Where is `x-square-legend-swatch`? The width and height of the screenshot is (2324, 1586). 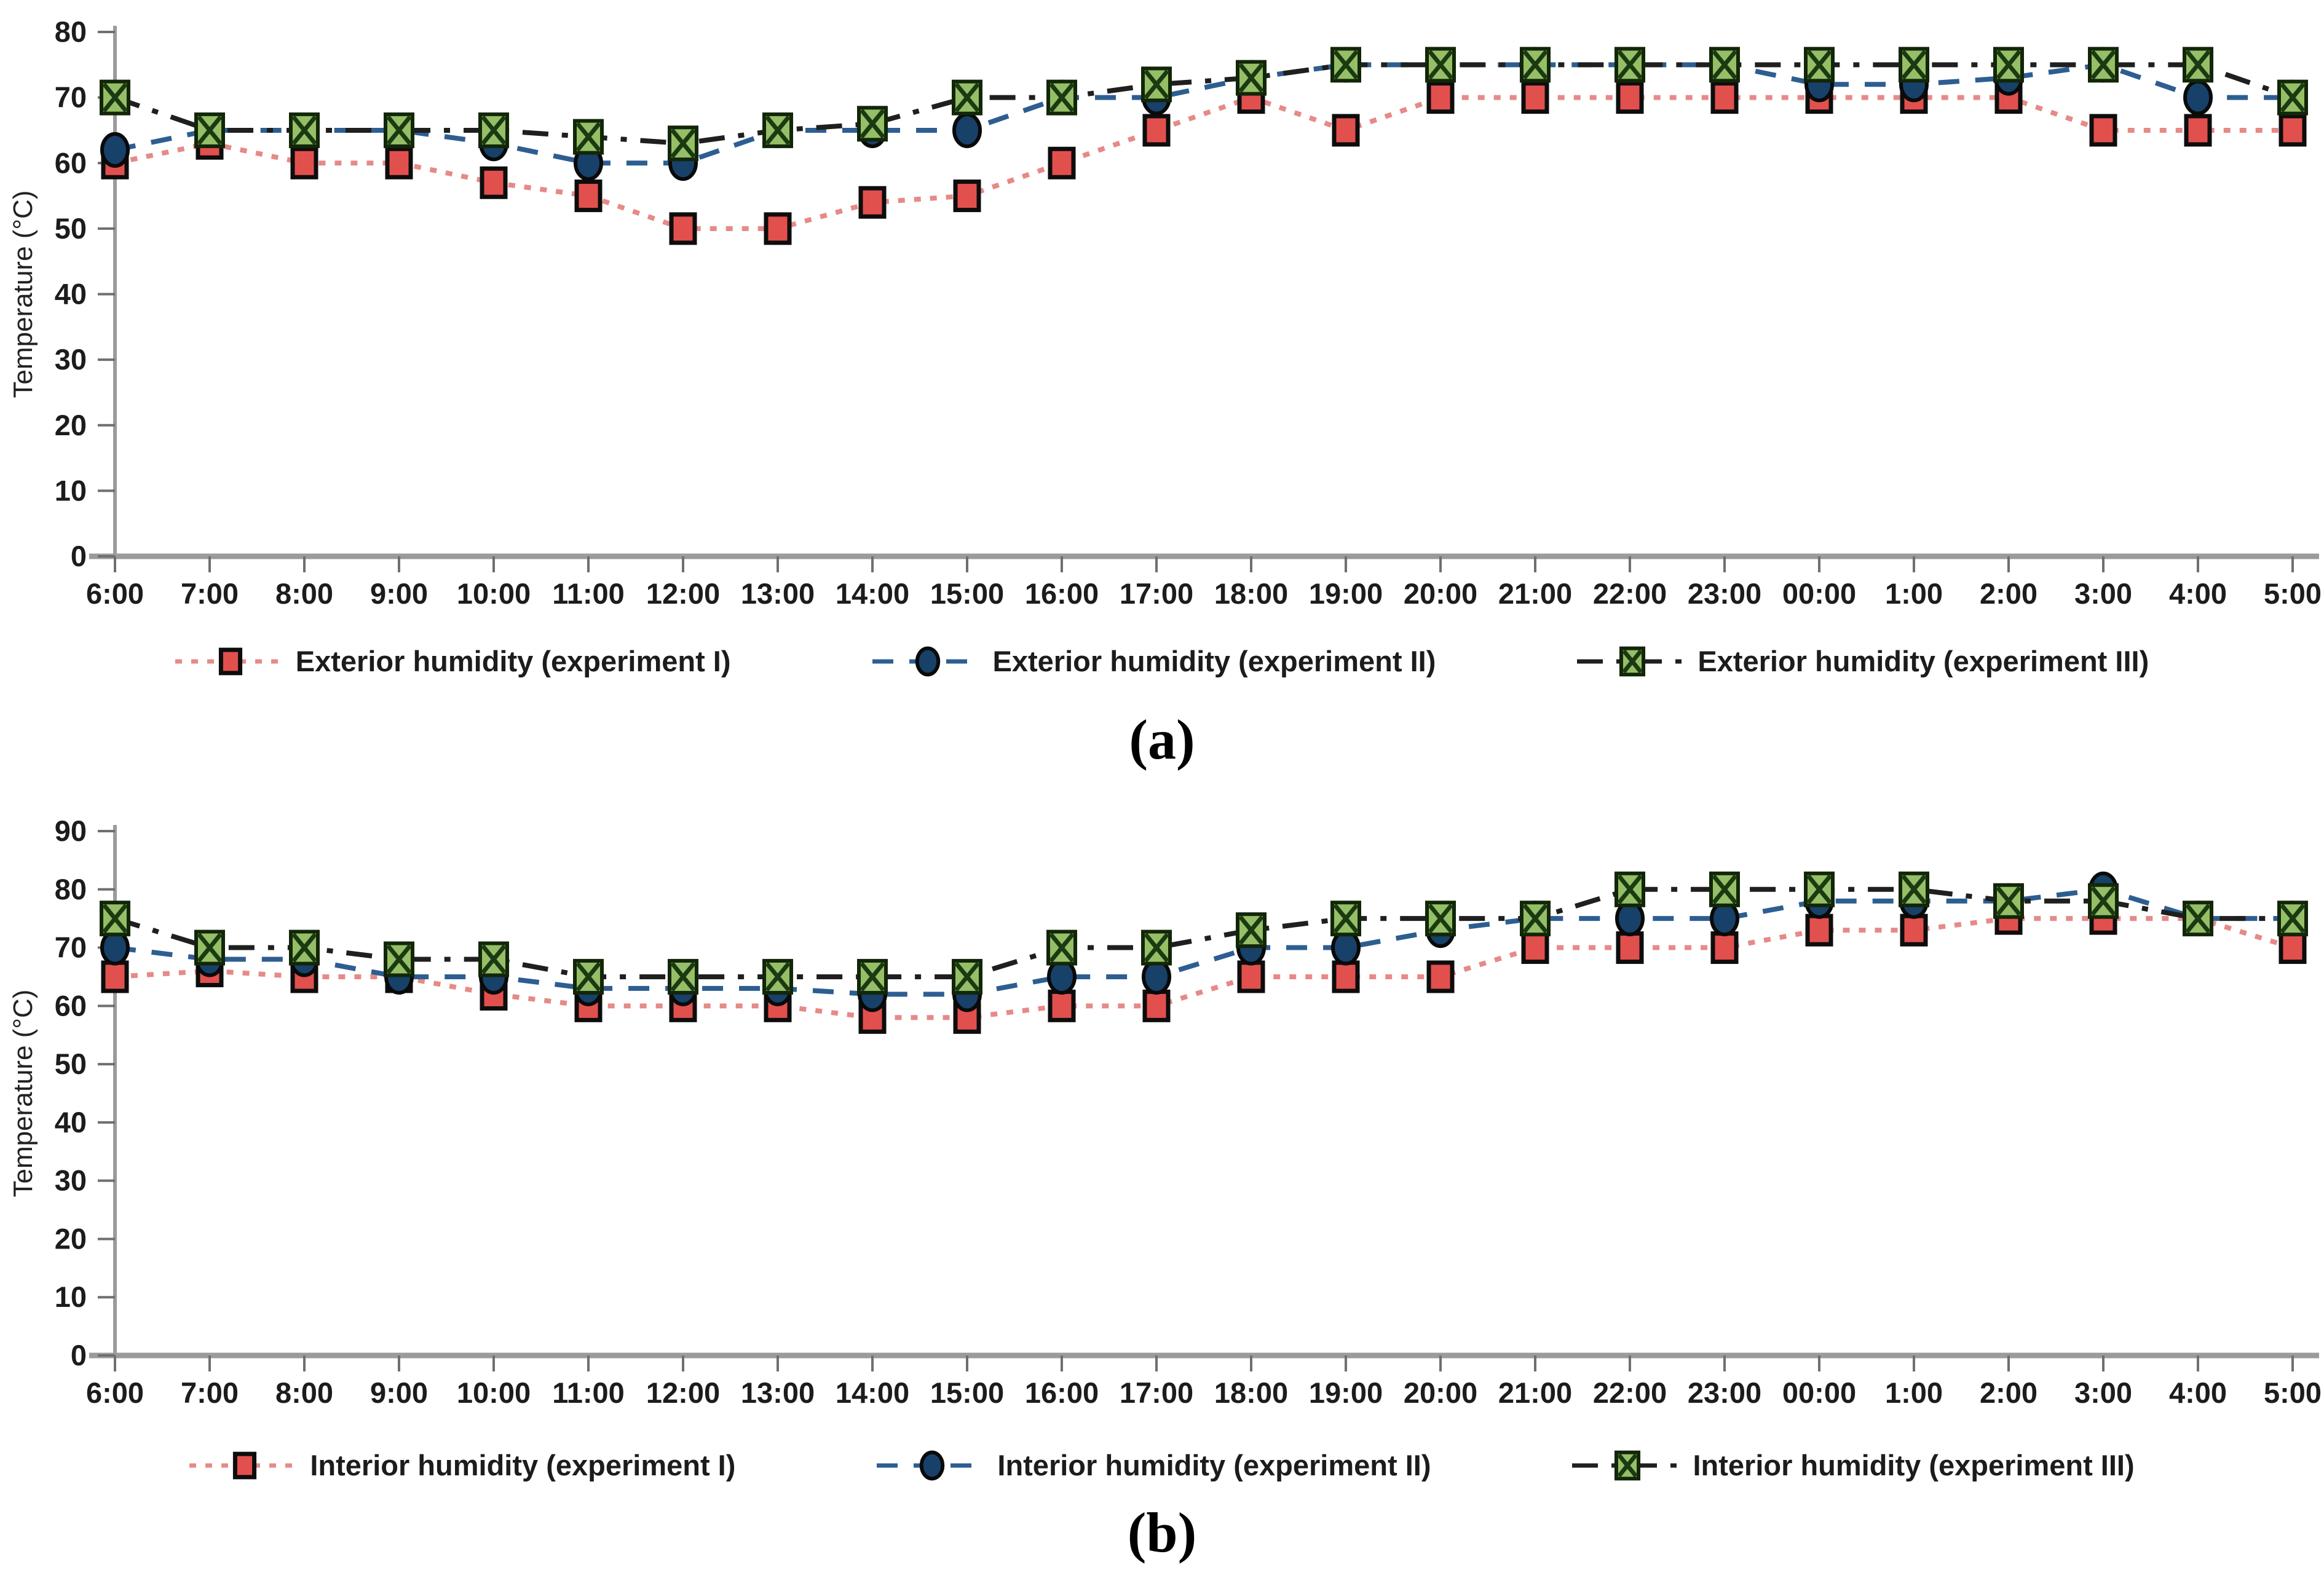 x-square-legend-swatch is located at coordinates (1632, 661).